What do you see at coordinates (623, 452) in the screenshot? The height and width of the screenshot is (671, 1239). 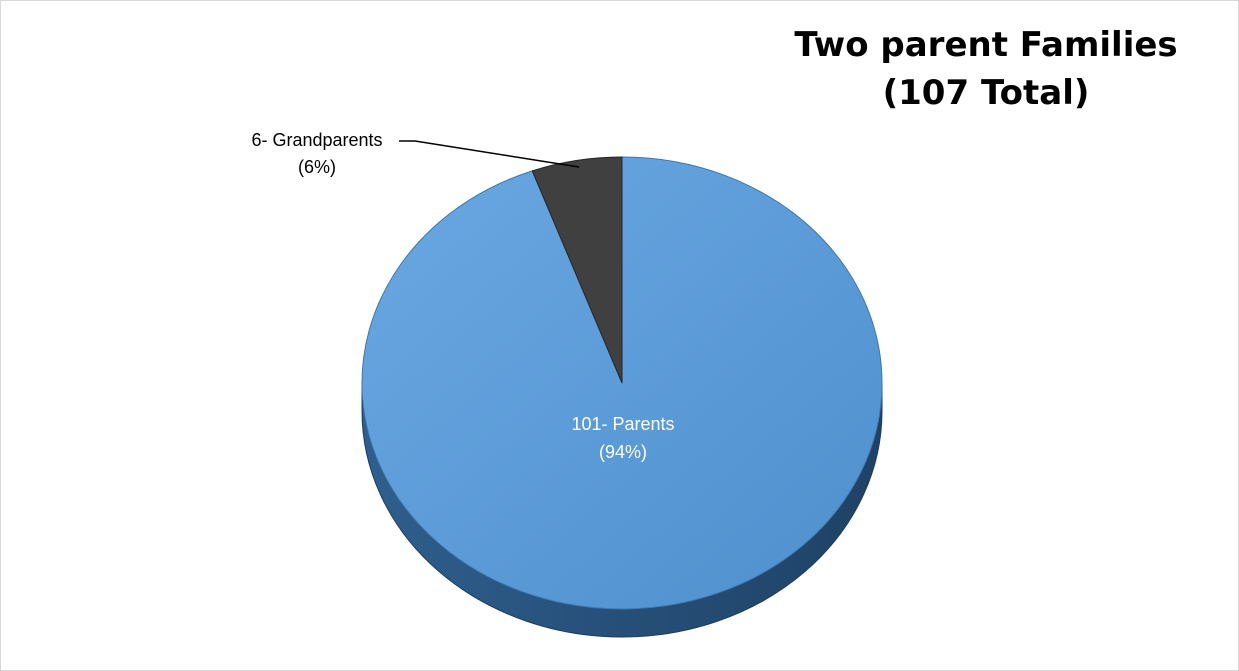 I see `label-parents-line2: (94%)` at bounding box center [623, 452].